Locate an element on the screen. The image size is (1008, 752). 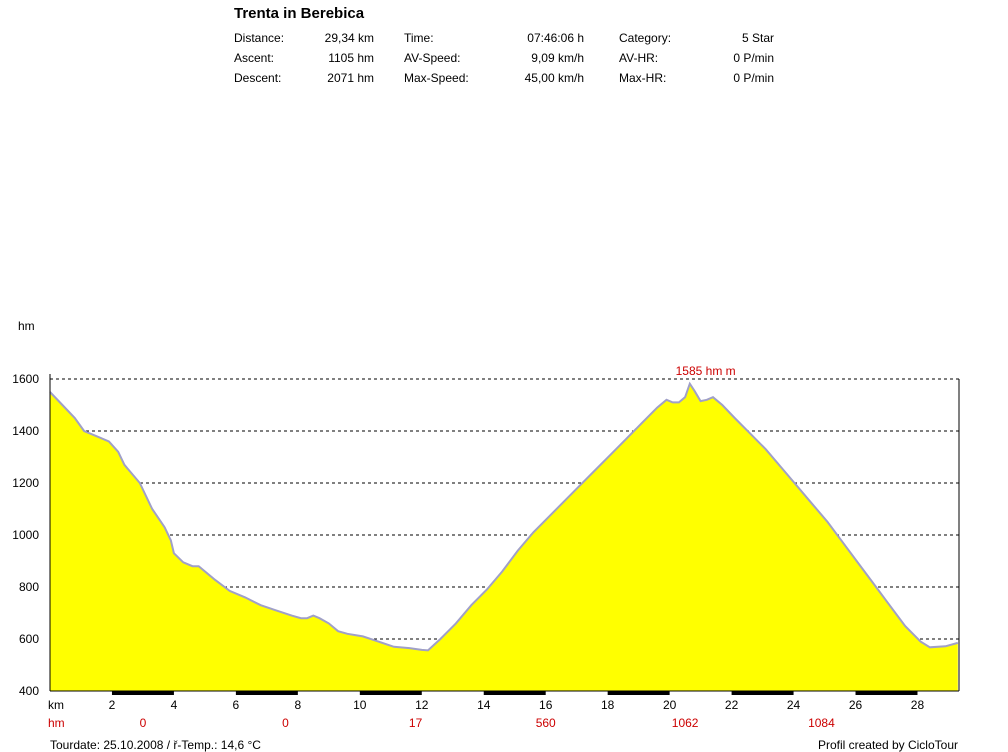
stat-label-category: Category: is located at coordinates (645, 38).